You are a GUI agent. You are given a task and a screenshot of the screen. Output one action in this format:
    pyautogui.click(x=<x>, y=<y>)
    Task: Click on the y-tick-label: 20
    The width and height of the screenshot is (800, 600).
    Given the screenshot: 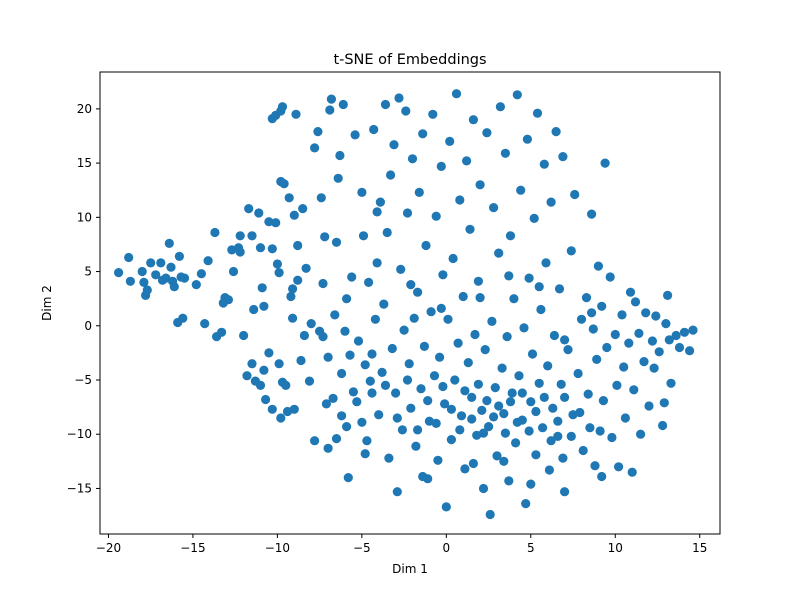 What is the action you would take?
    pyautogui.click(x=84, y=109)
    